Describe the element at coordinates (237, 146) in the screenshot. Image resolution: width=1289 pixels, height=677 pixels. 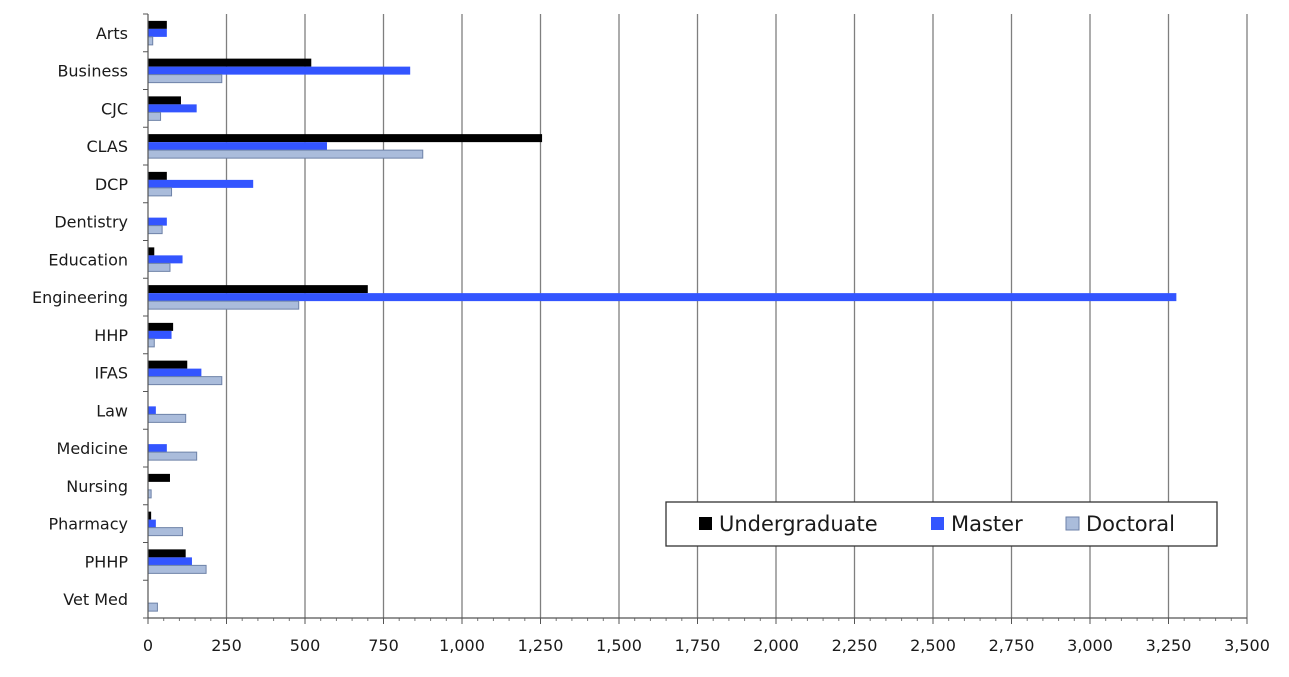
I see `bar-master-clas` at that location.